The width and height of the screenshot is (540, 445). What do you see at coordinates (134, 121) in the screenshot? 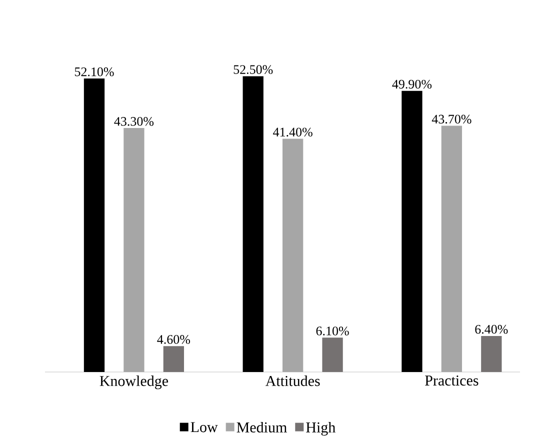
I see `data-label: 43.30%` at bounding box center [134, 121].